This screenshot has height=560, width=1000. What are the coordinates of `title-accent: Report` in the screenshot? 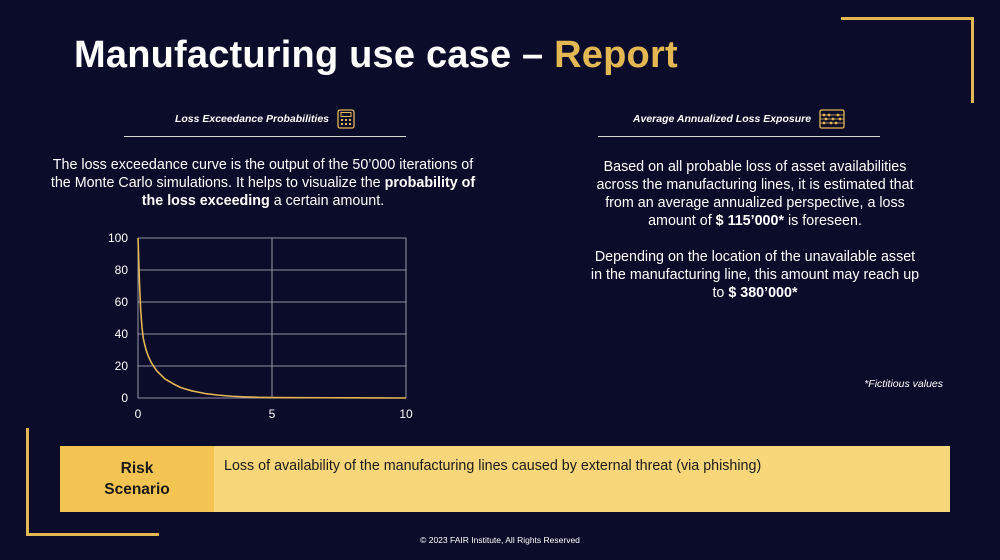 It's located at (616, 55).